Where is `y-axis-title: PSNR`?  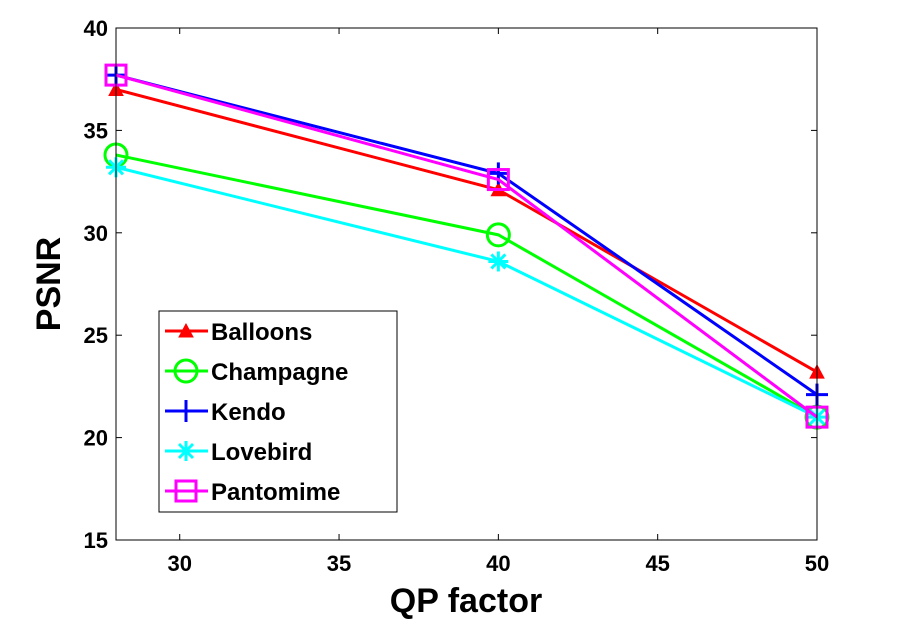 y-axis-title: PSNR is located at coordinates (49, 284).